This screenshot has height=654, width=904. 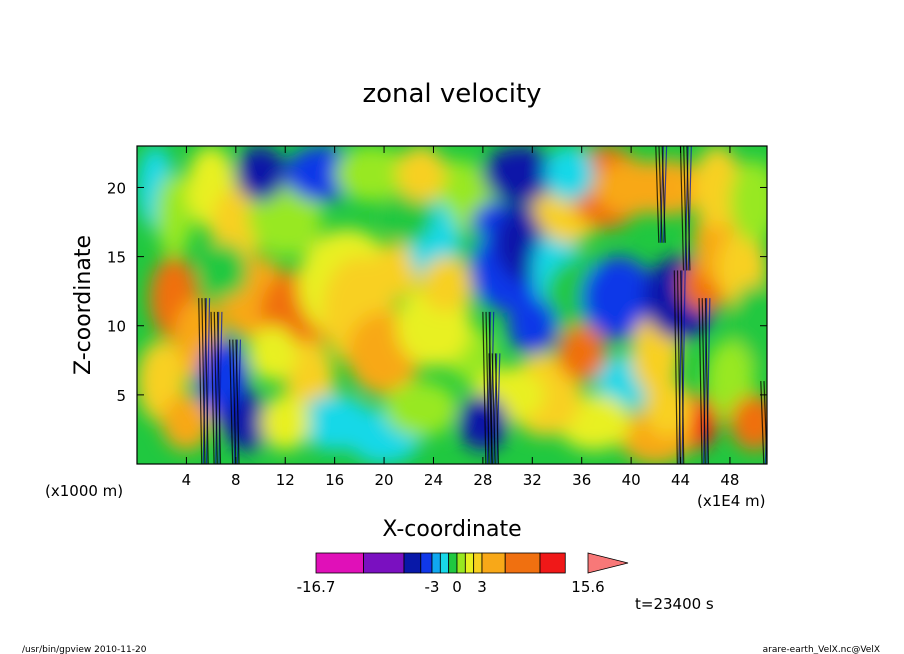 I want to click on colorbar-label-max: 15.6, so click(x=587, y=587).